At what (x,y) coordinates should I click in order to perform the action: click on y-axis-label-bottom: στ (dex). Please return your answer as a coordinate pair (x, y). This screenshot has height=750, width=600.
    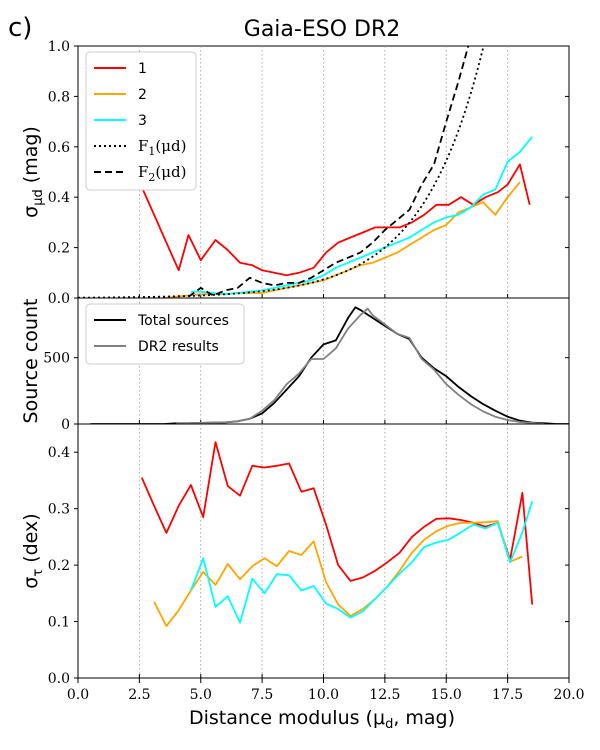
    Looking at the image, I should click on (33, 550).